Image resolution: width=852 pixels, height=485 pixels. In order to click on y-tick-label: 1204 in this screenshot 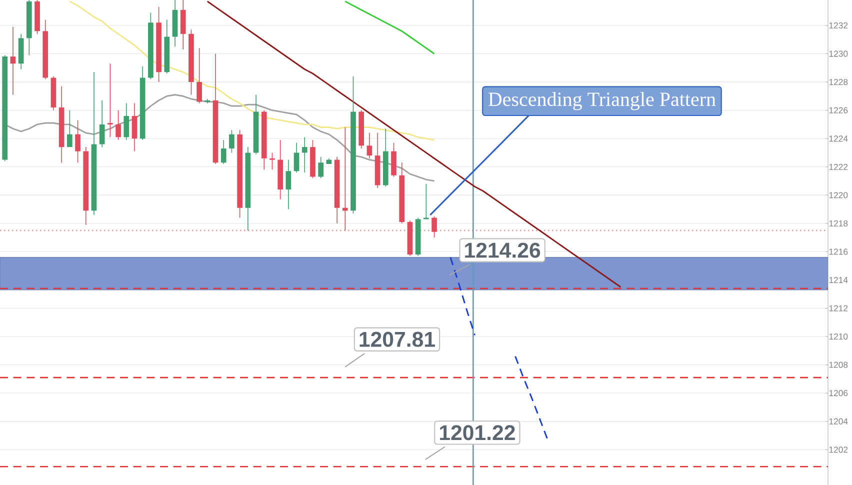, I will do `click(838, 421)`.